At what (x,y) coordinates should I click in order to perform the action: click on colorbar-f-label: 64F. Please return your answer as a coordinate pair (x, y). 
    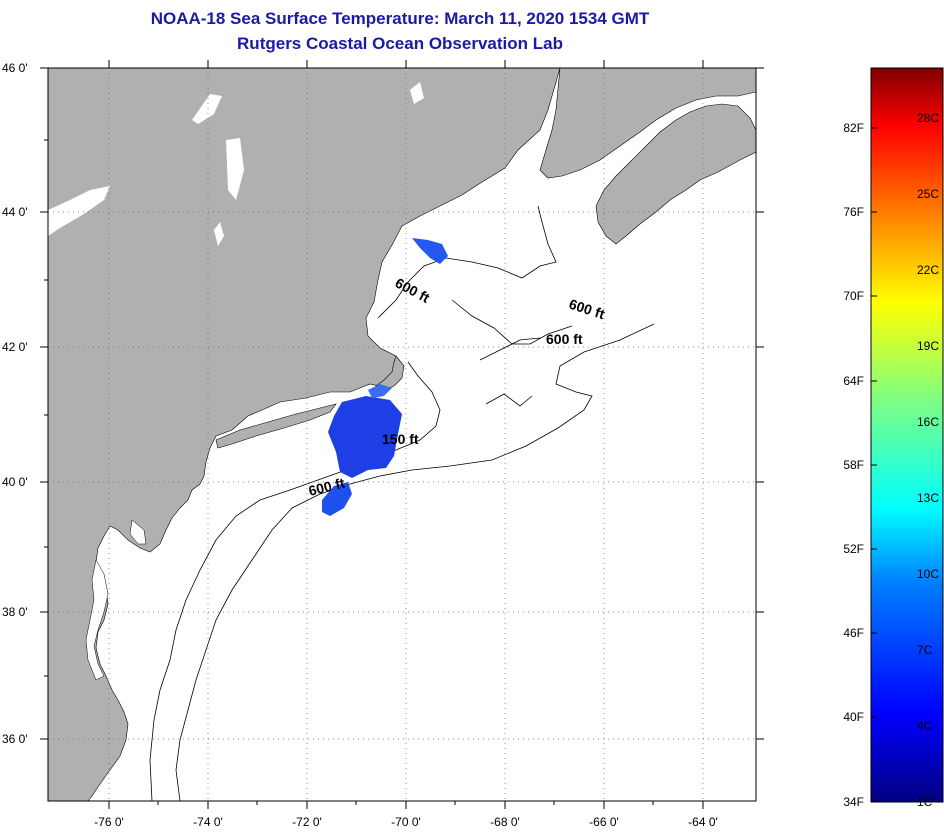
    Looking at the image, I should click on (853, 381).